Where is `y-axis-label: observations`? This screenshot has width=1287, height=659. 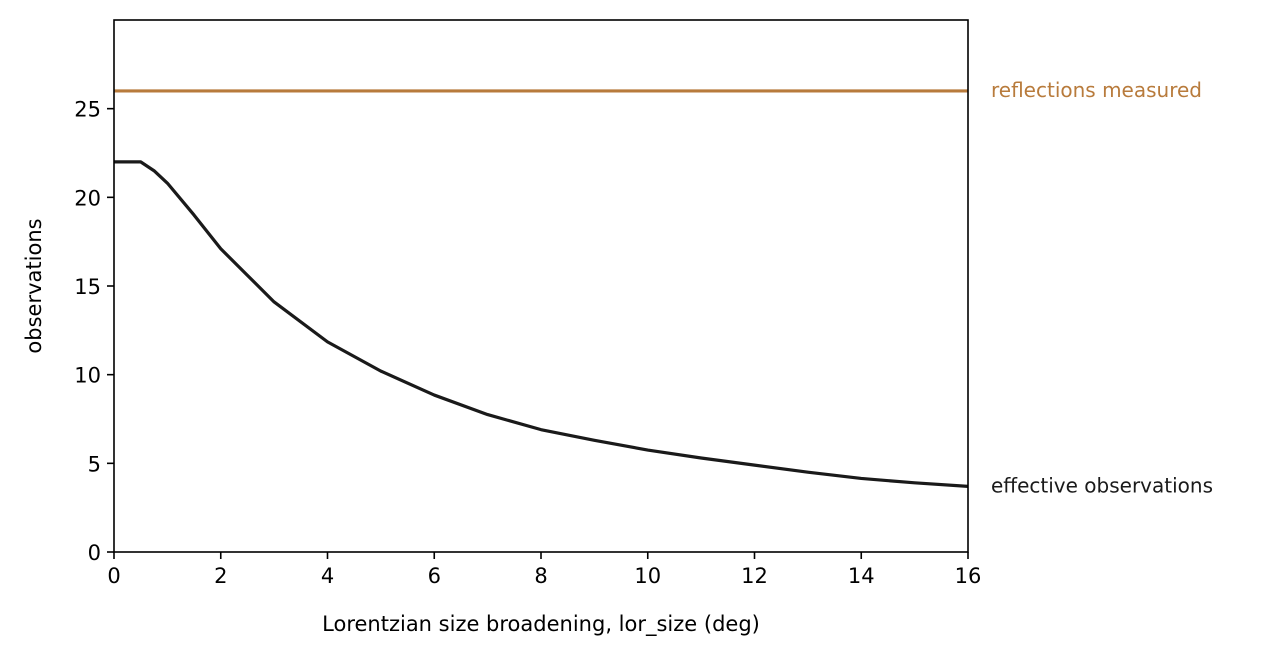 y-axis-label: observations is located at coordinates (34, 285).